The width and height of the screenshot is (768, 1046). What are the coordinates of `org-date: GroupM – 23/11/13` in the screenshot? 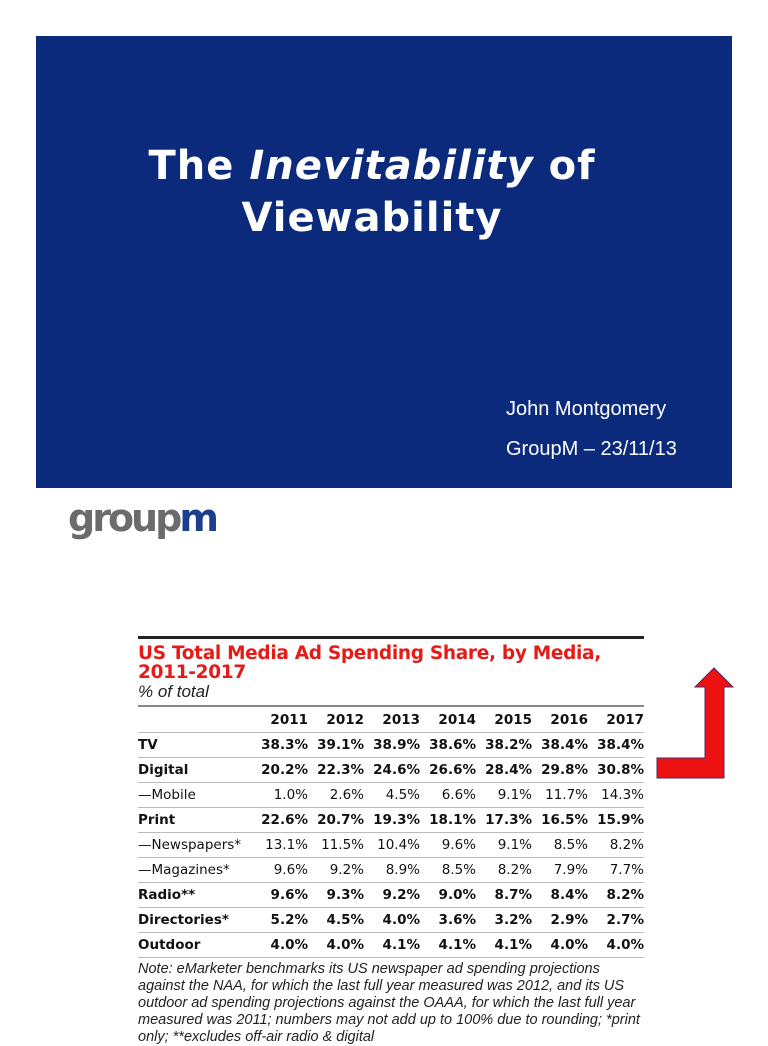 It's located at (591, 449).